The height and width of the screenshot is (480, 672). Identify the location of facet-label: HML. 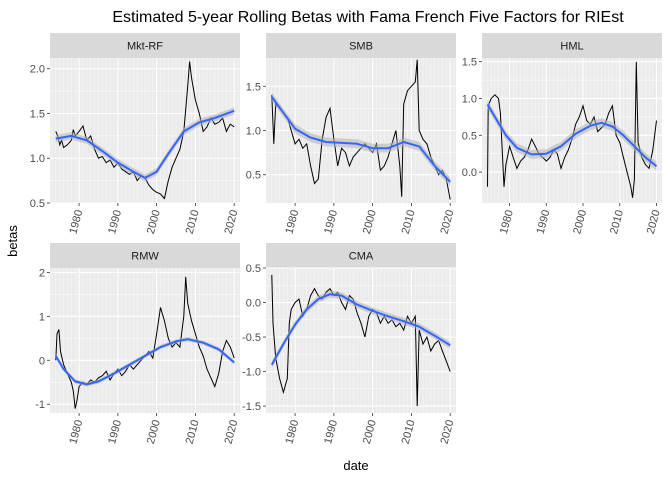
(571, 47).